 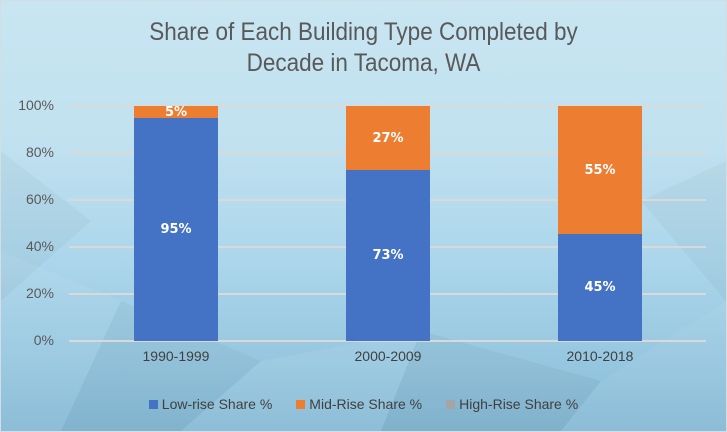 I want to click on bar-segment-mid-rise: 55%, so click(x=600, y=170).